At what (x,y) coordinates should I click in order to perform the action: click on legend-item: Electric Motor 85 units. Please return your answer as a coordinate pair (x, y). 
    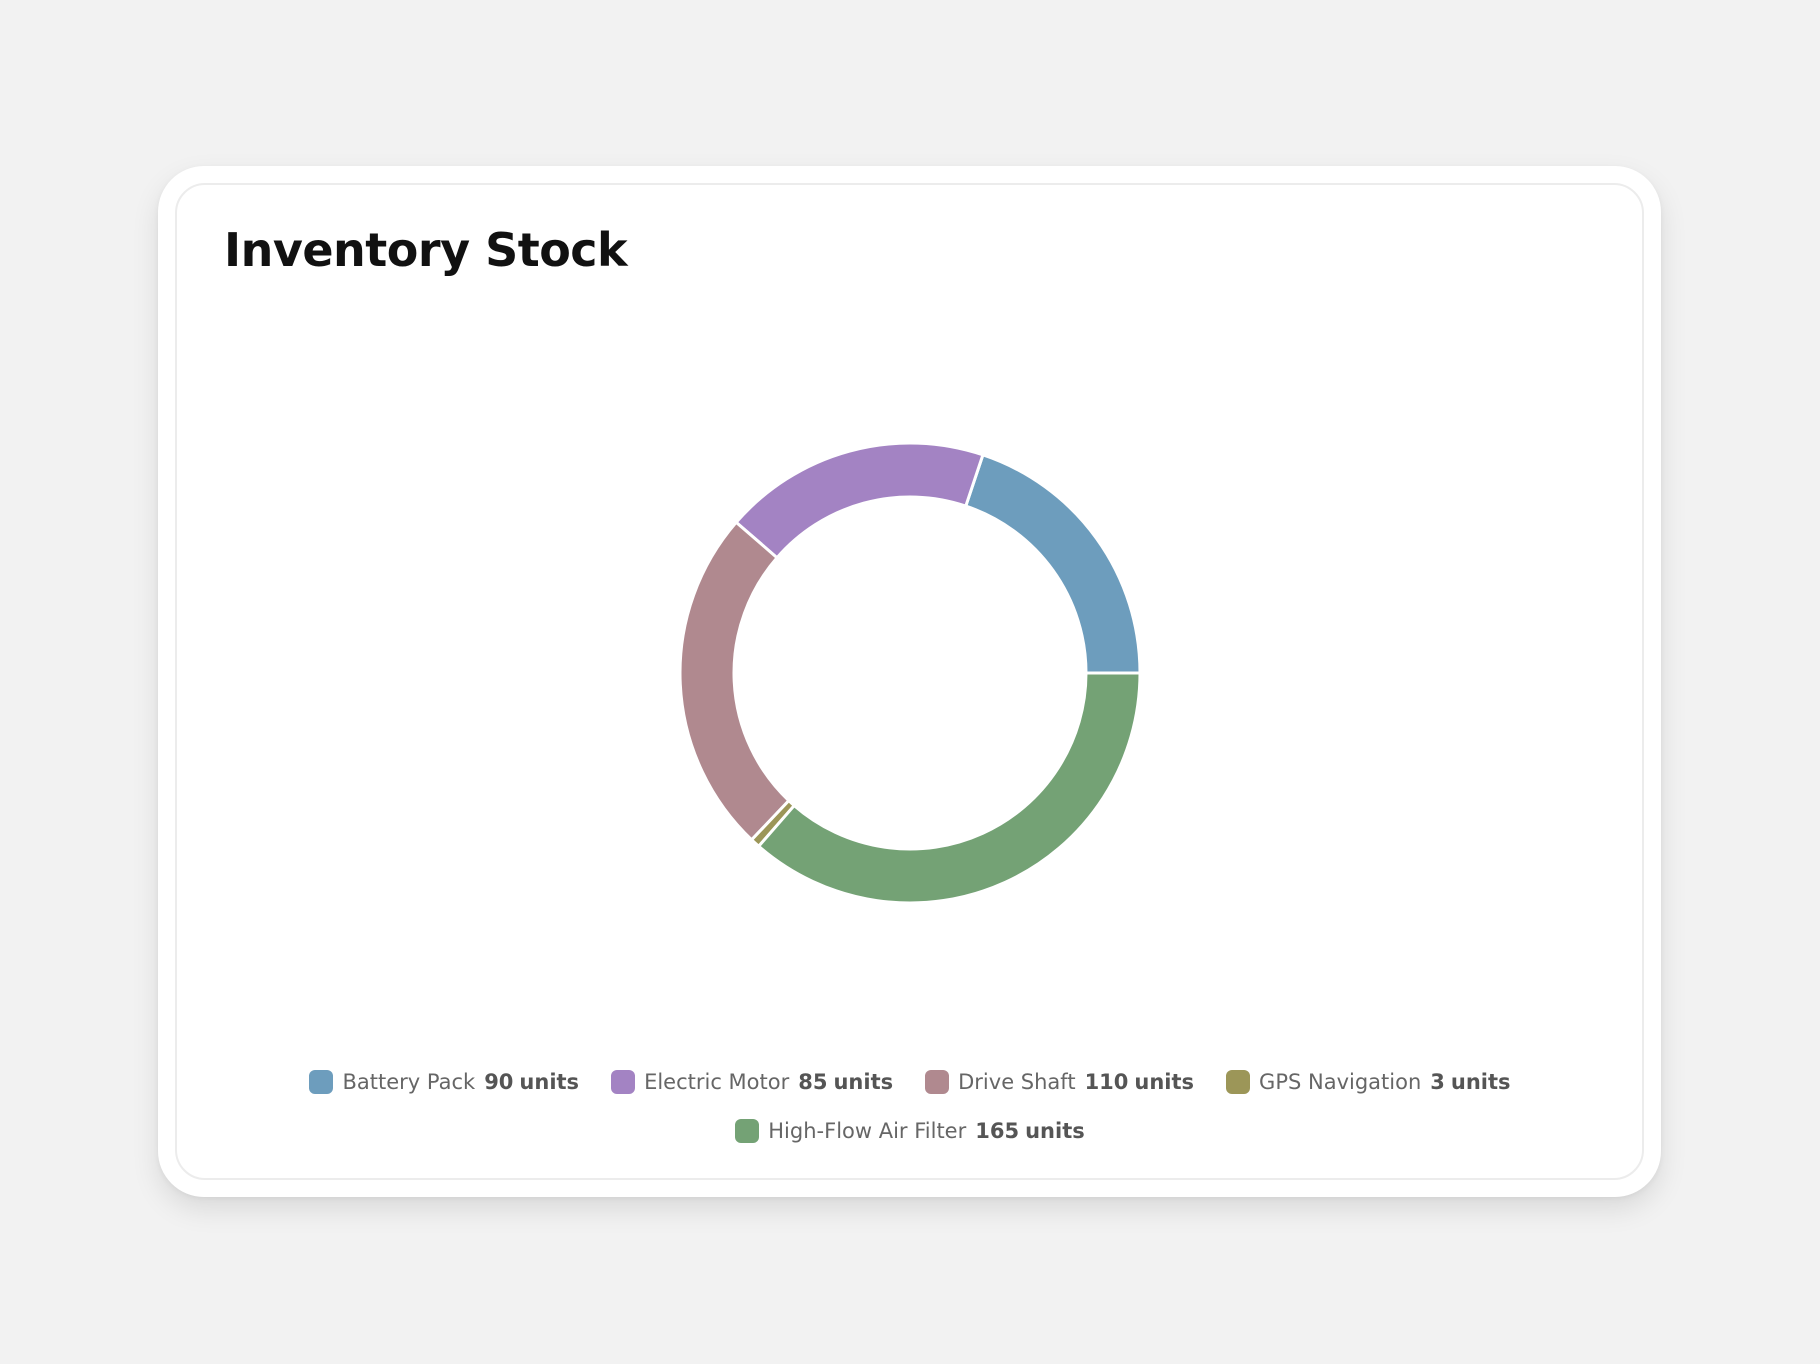
    Looking at the image, I should click on (752, 1082).